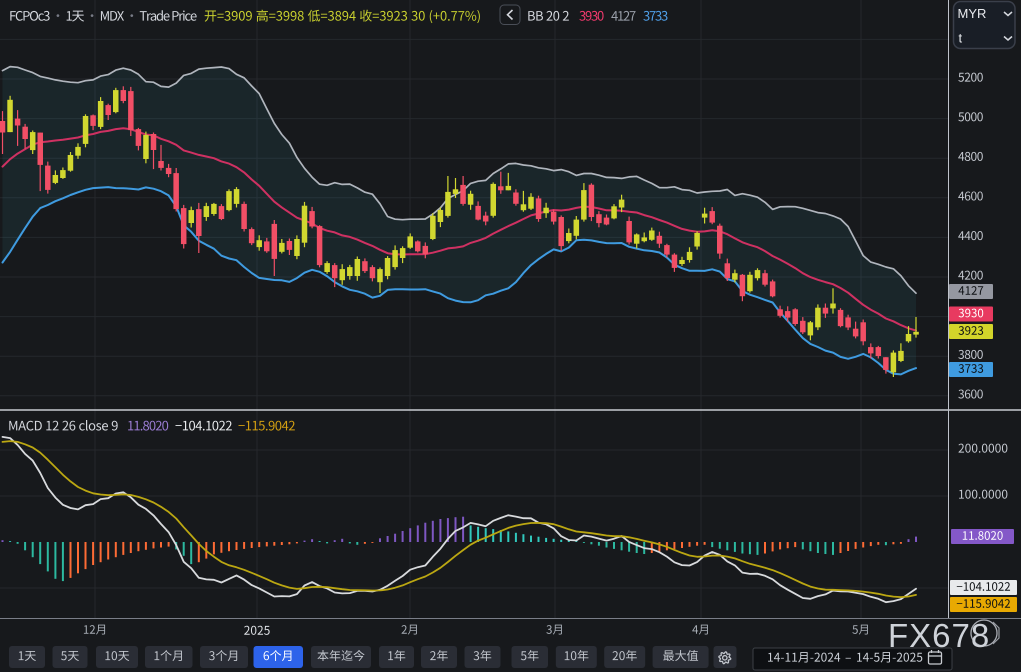 The height and width of the screenshot is (672, 1021). I want to click on svg-text: FX678, so click(939, 635).